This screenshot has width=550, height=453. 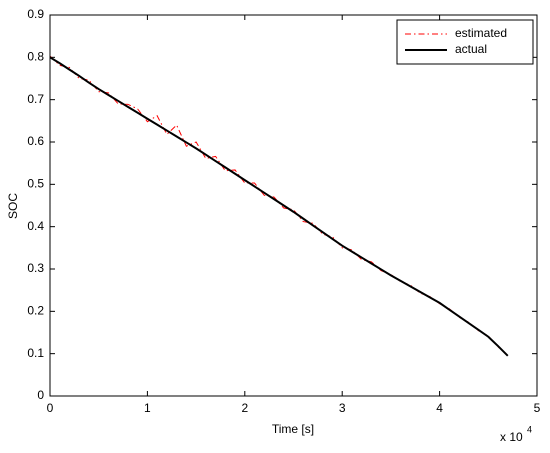 I want to click on x-multiplier: x 10, so click(x=511, y=437).